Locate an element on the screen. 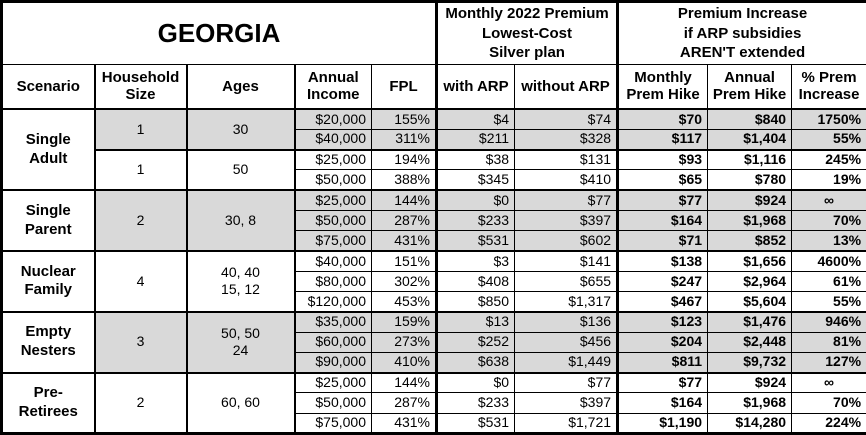 The height and width of the screenshot is (435, 866). monthly-hike-cell: $65 is located at coordinates (663, 180).